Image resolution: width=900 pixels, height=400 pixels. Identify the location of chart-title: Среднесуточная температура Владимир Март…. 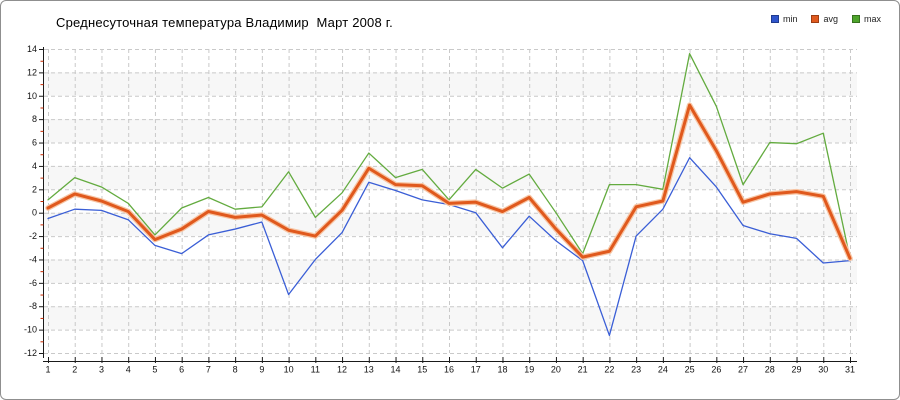
(224, 22).